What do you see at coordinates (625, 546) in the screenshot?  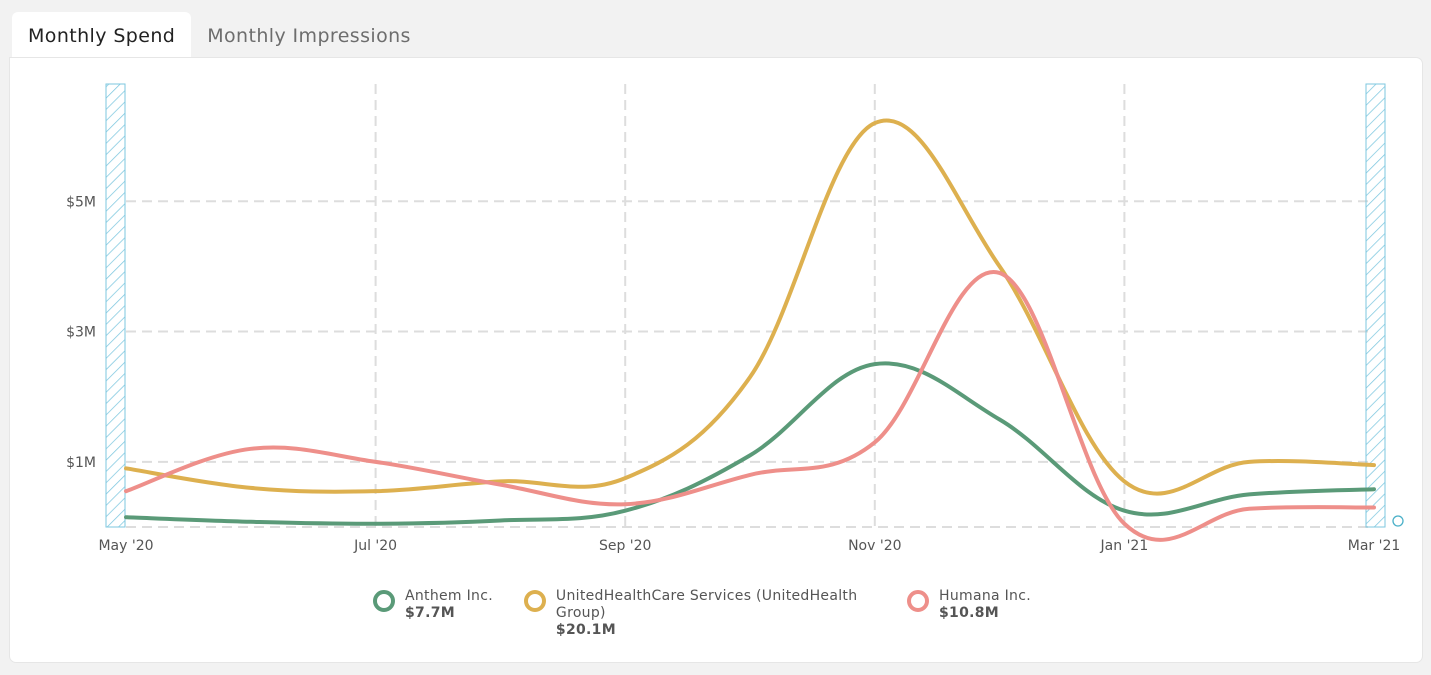 I see `x-tick-label: Sep '20` at bounding box center [625, 546].